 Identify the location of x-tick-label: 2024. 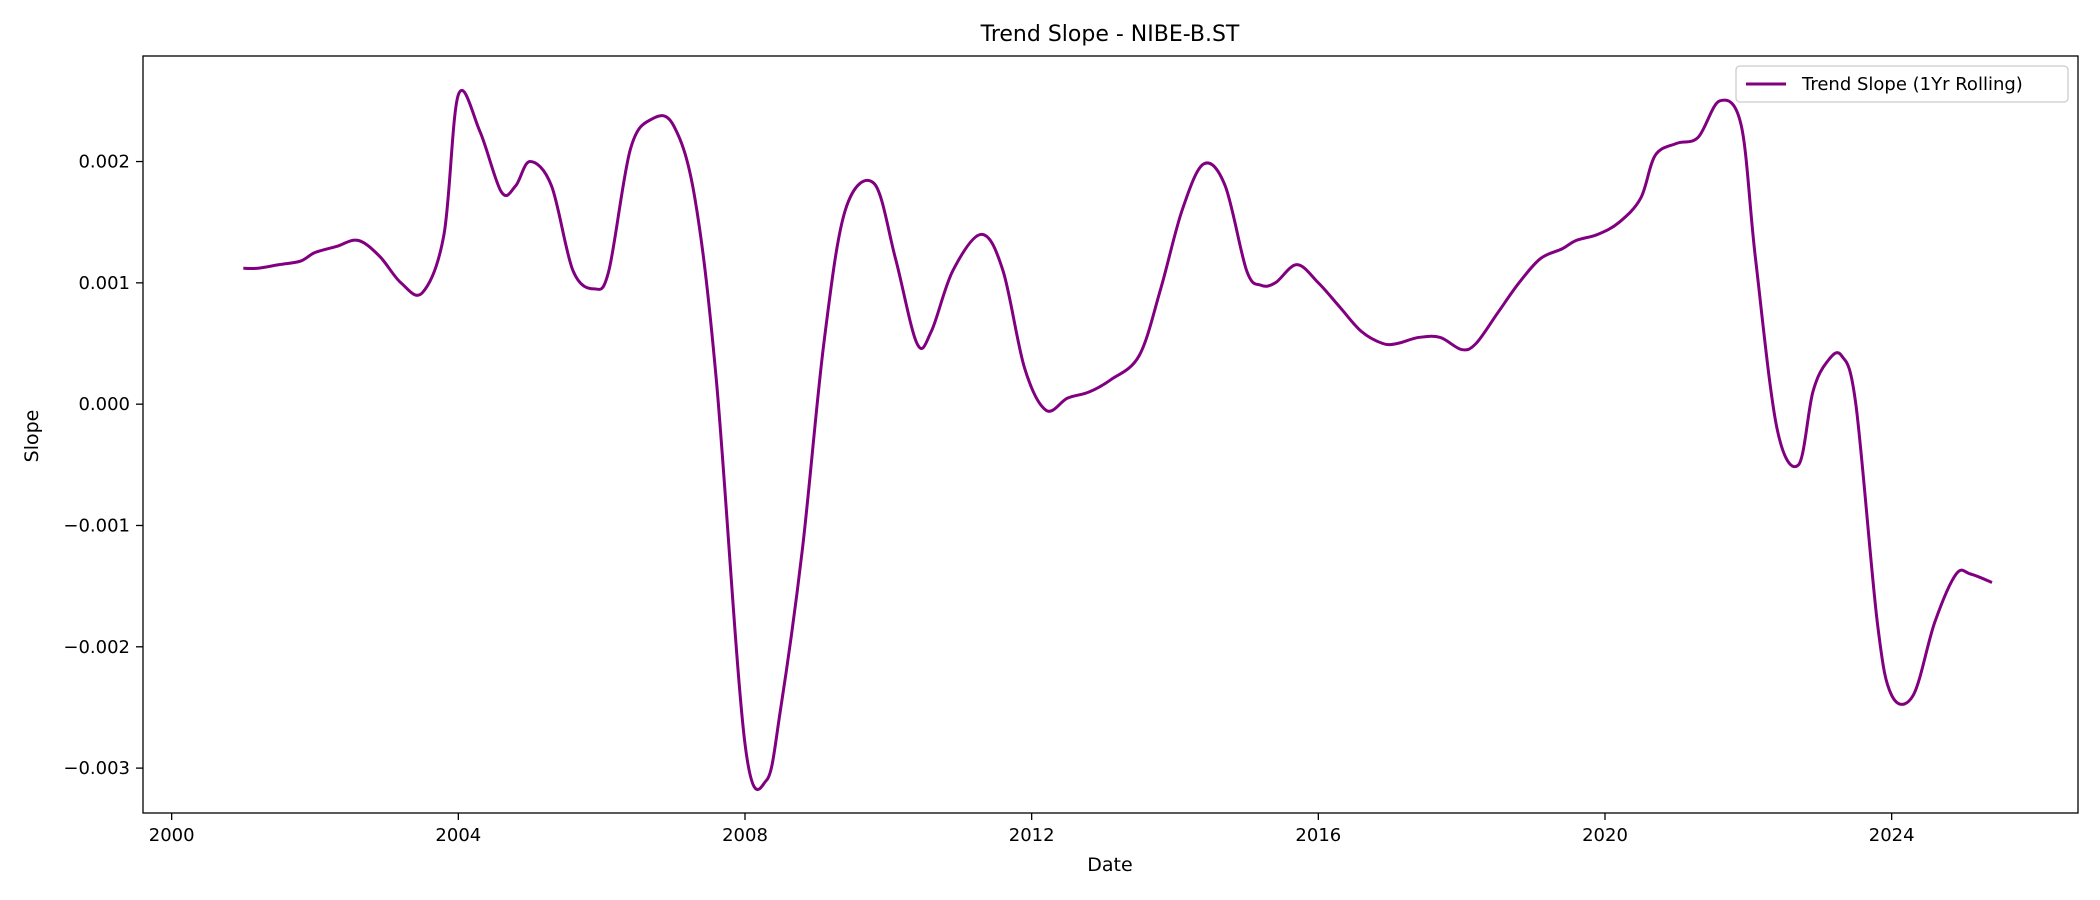
(1892, 835).